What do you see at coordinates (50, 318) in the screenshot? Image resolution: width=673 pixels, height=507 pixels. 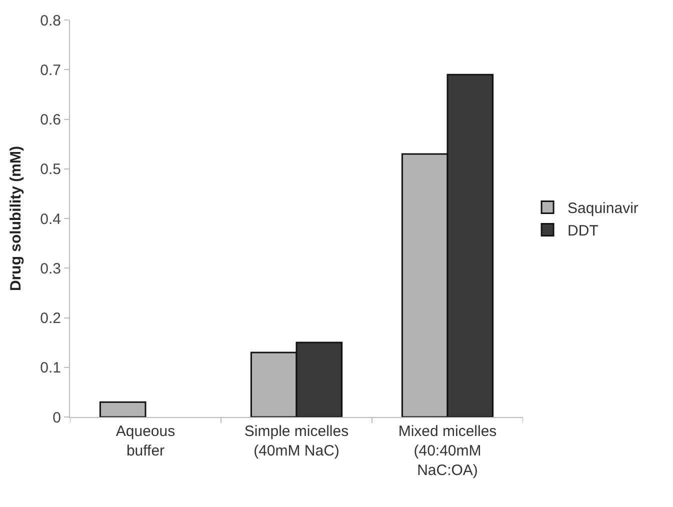 I see `y-tick-label: 0.2` at bounding box center [50, 318].